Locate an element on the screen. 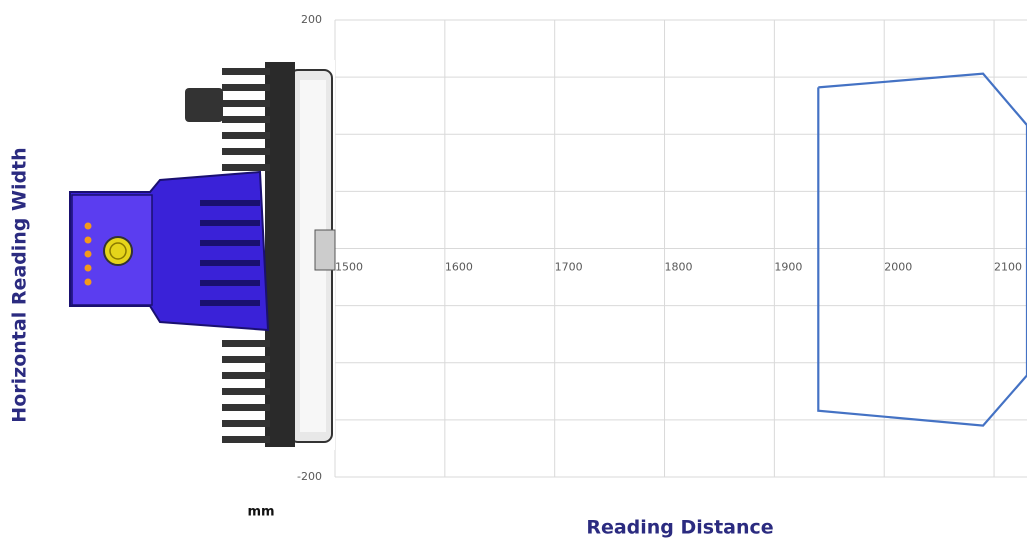  unit-label: mm is located at coordinates (260, 512).